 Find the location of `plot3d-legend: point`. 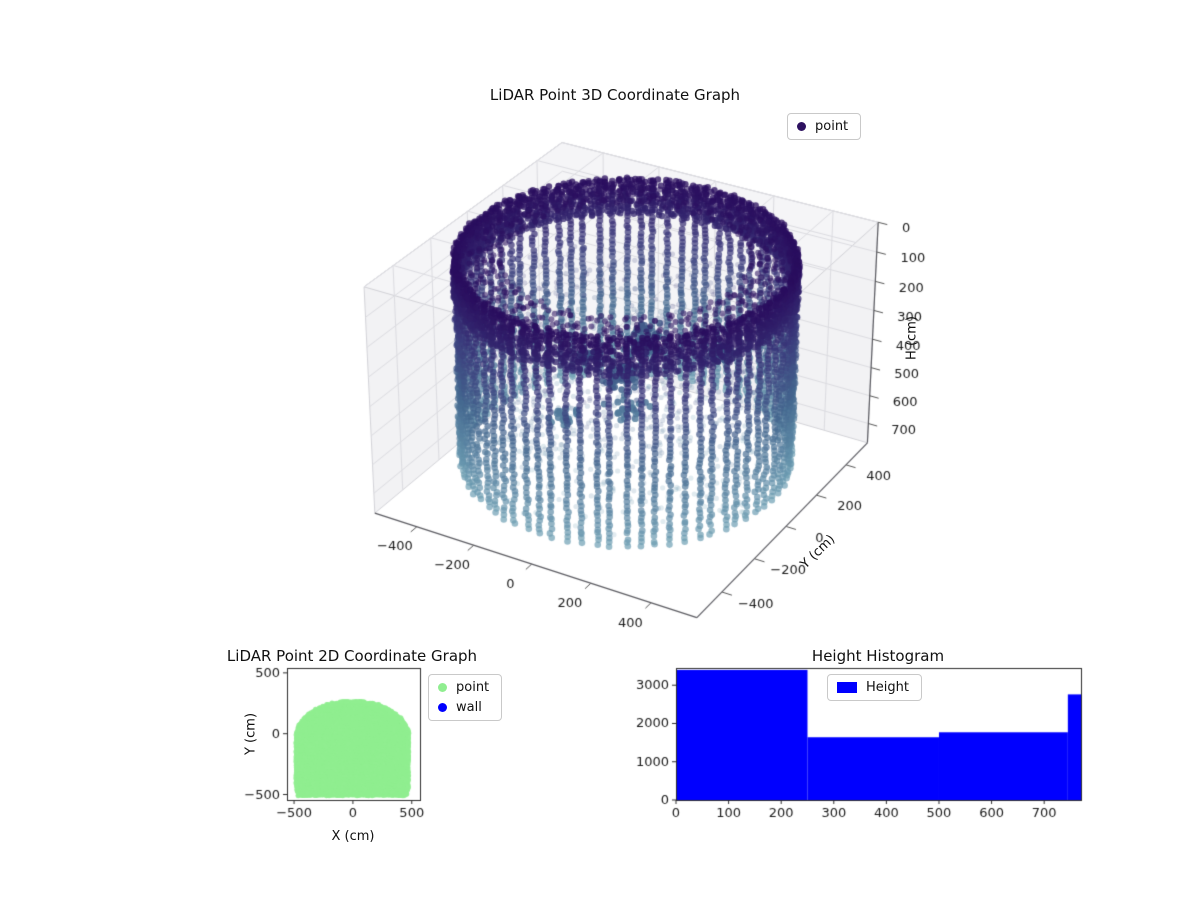

plot3d-legend: point is located at coordinates (824, 126).